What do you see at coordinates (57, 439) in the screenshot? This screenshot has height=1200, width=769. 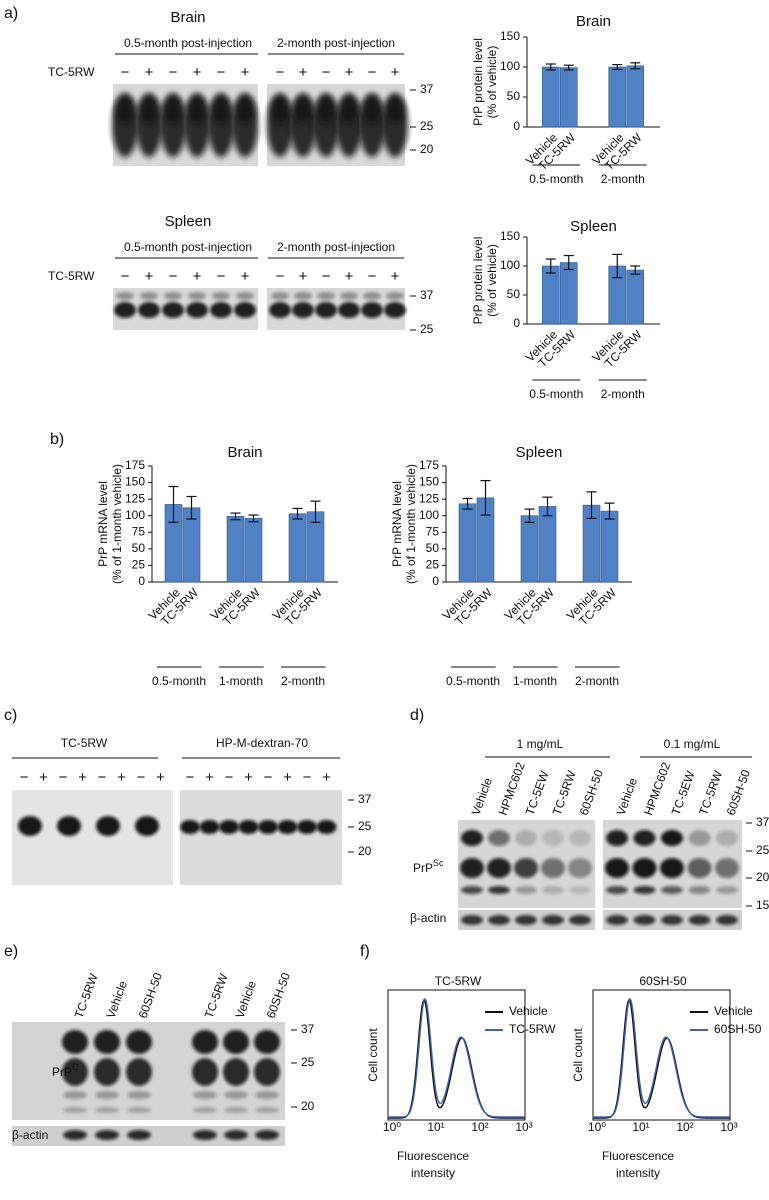 I see `panel-label: b)` at bounding box center [57, 439].